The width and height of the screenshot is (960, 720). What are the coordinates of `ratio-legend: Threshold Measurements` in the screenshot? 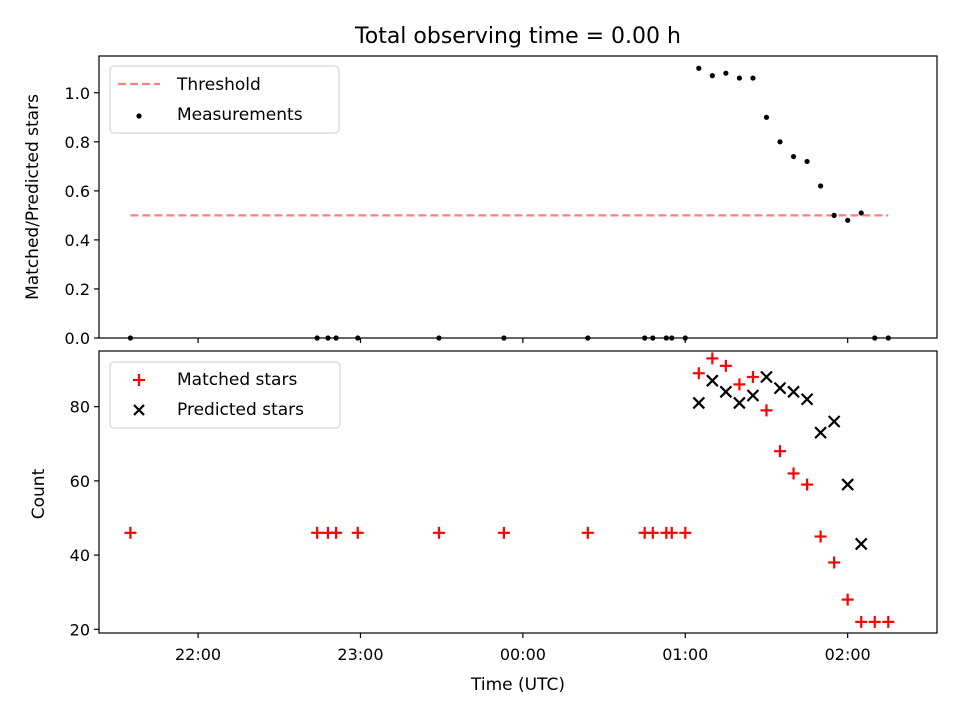 It's located at (224, 99).